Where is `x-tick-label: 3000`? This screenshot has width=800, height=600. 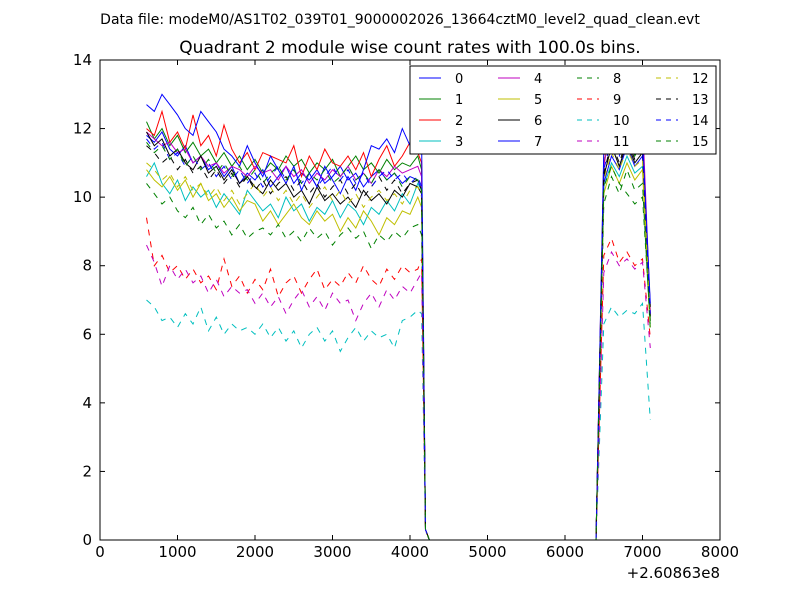
x-tick-label: 3000 is located at coordinates (332, 552).